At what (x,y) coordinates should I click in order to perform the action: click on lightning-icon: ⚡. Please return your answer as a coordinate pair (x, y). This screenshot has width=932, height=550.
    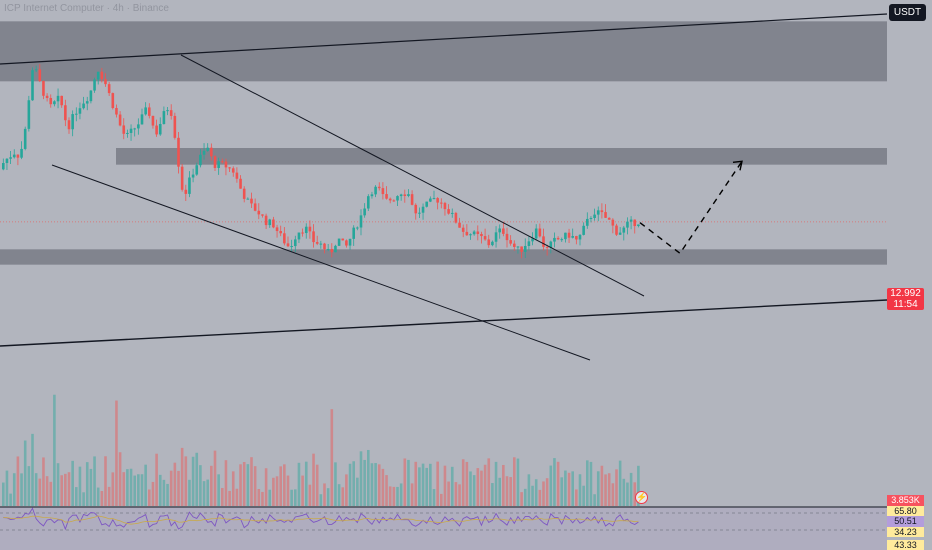
    Looking at the image, I should click on (641, 497).